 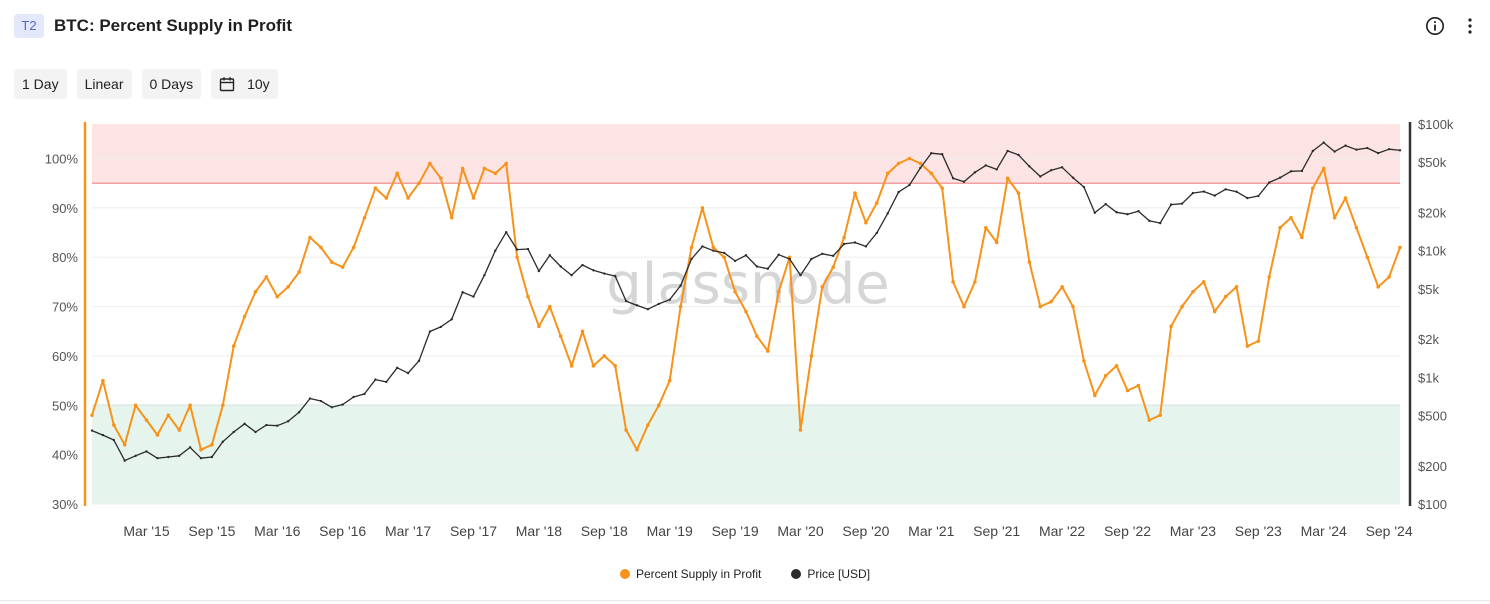 I want to click on legend-item-supply: Percent Supply in Profit, so click(x=690, y=574).